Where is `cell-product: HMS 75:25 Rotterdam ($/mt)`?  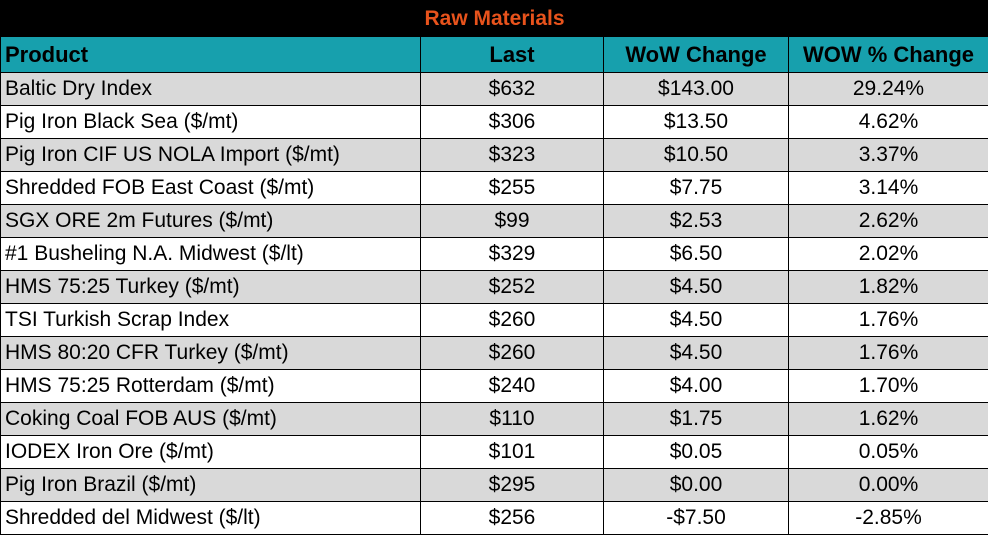
cell-product: HMS 75:25 Rotterdam ($/mt) is located at coordinates (210, 386).